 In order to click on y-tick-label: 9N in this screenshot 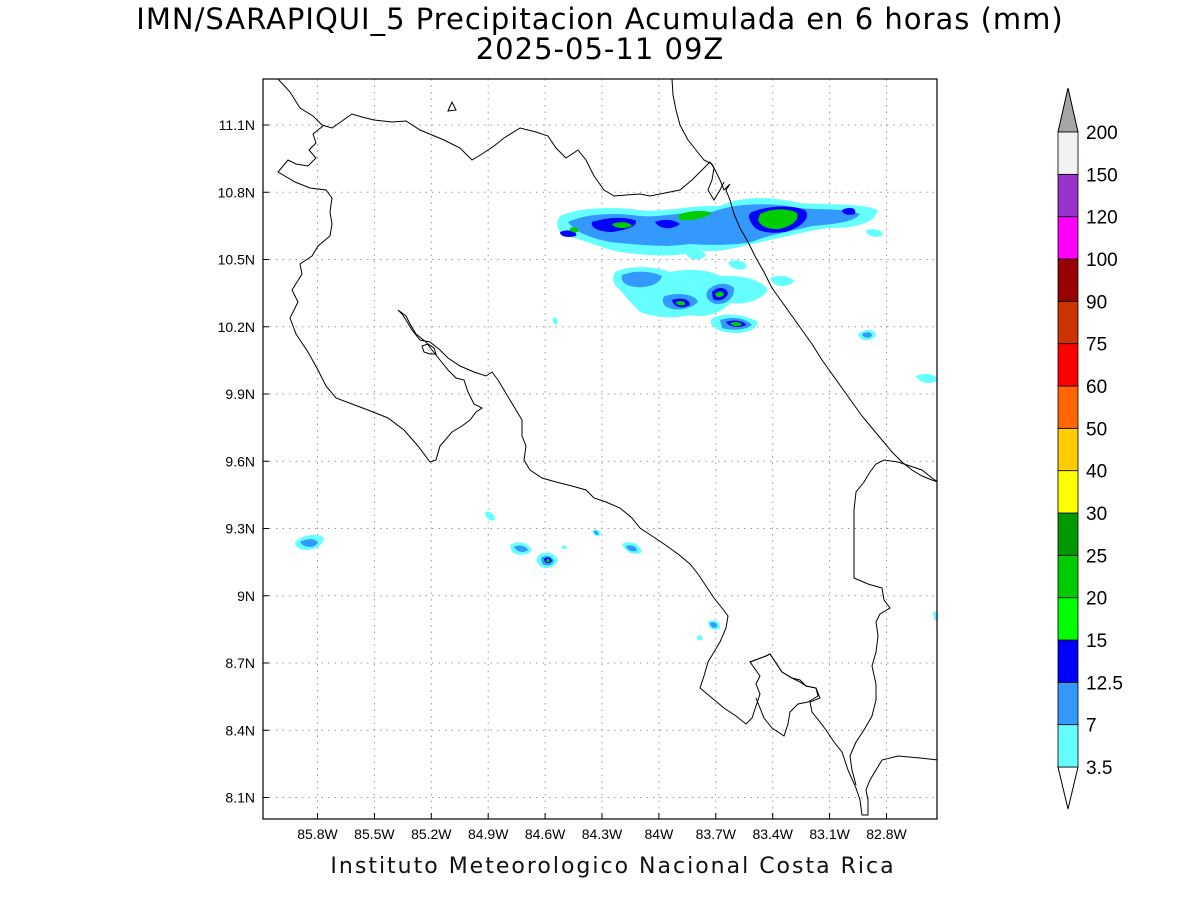, I will do `click(246, 596)`.